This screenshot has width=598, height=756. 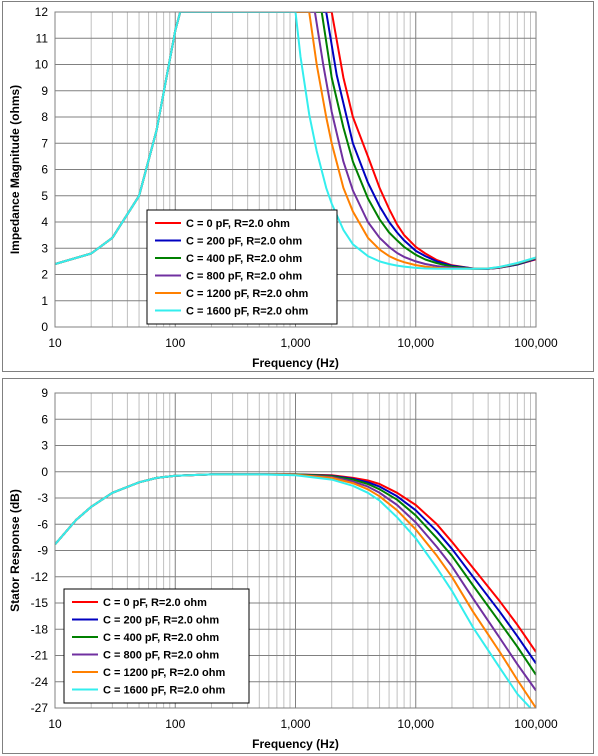 I want to click on y-tick-label: -9, so click(x=42, y=551).